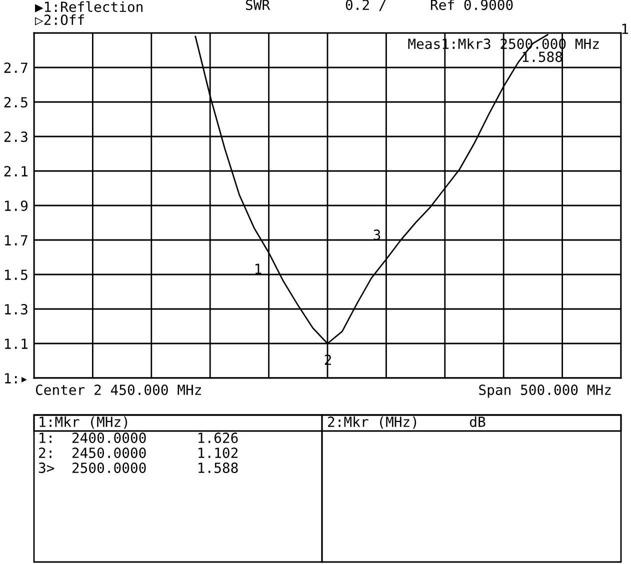 This screenshot has width=631, height=564. I want to click on annotation: 1, so click(258, 269).